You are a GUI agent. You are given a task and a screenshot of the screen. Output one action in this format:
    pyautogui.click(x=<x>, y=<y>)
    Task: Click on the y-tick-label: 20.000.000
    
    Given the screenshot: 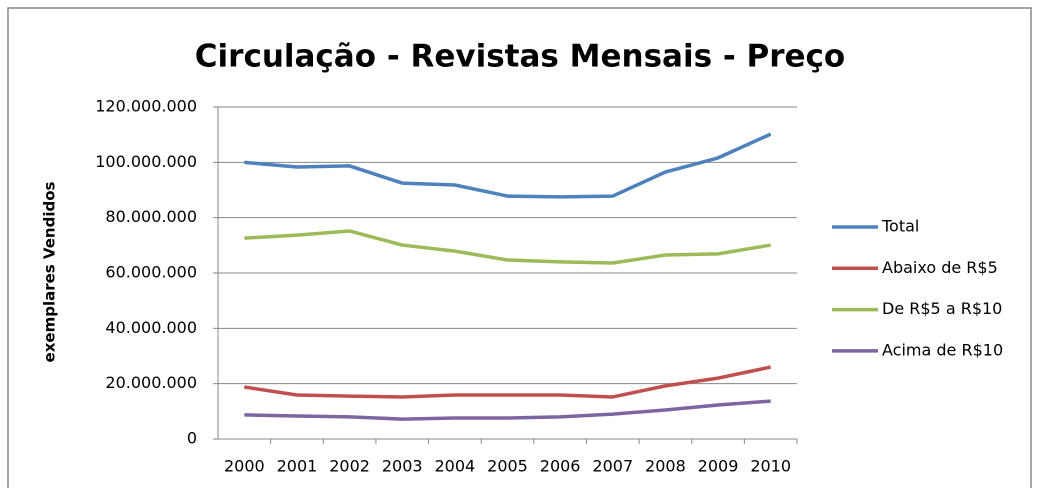 What is the action you would take?
    pyautogui.click(x=151, y=382)
    